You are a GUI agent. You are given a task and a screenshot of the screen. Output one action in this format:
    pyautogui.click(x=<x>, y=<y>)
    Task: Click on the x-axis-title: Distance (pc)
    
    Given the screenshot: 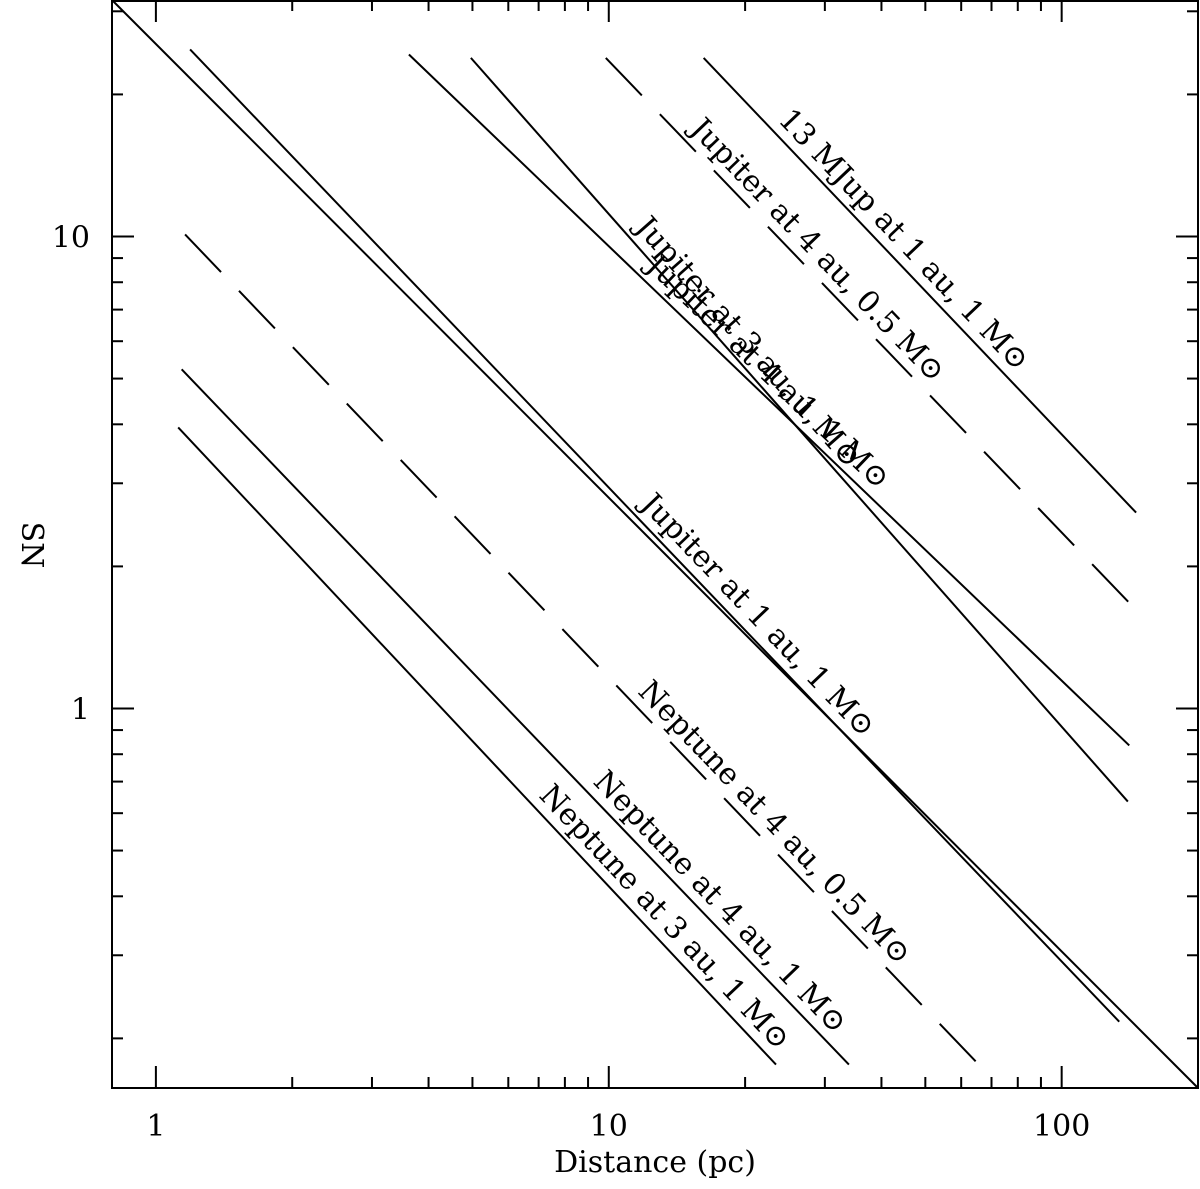 What is the action you would take?
    pyautogui.click(x=655, y=1162)
    